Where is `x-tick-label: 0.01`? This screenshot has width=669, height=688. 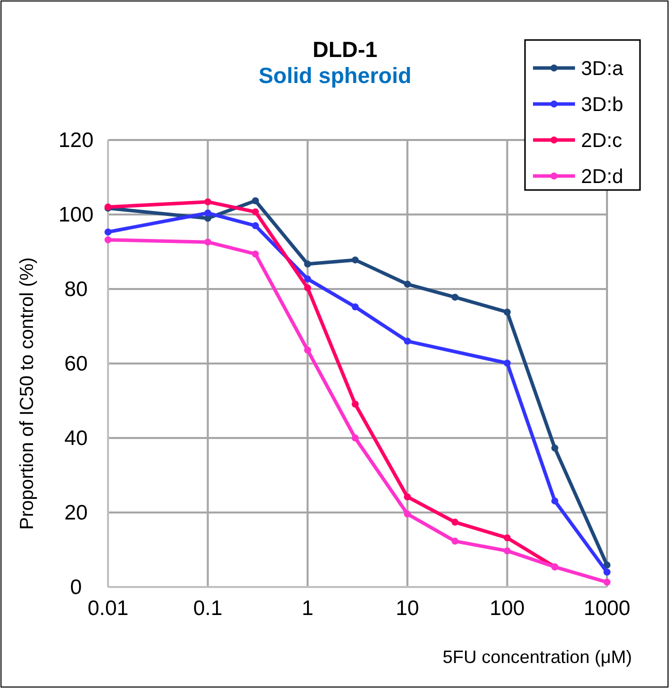 x-tick-label: 0.01 is located at coordinates (108, 608).